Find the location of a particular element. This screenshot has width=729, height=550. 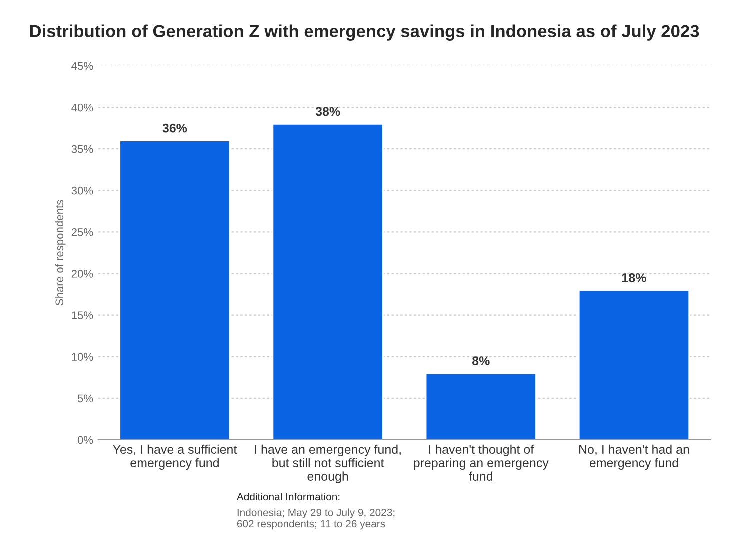

y-tick-label: 10% is located at coordinates (83, 357).